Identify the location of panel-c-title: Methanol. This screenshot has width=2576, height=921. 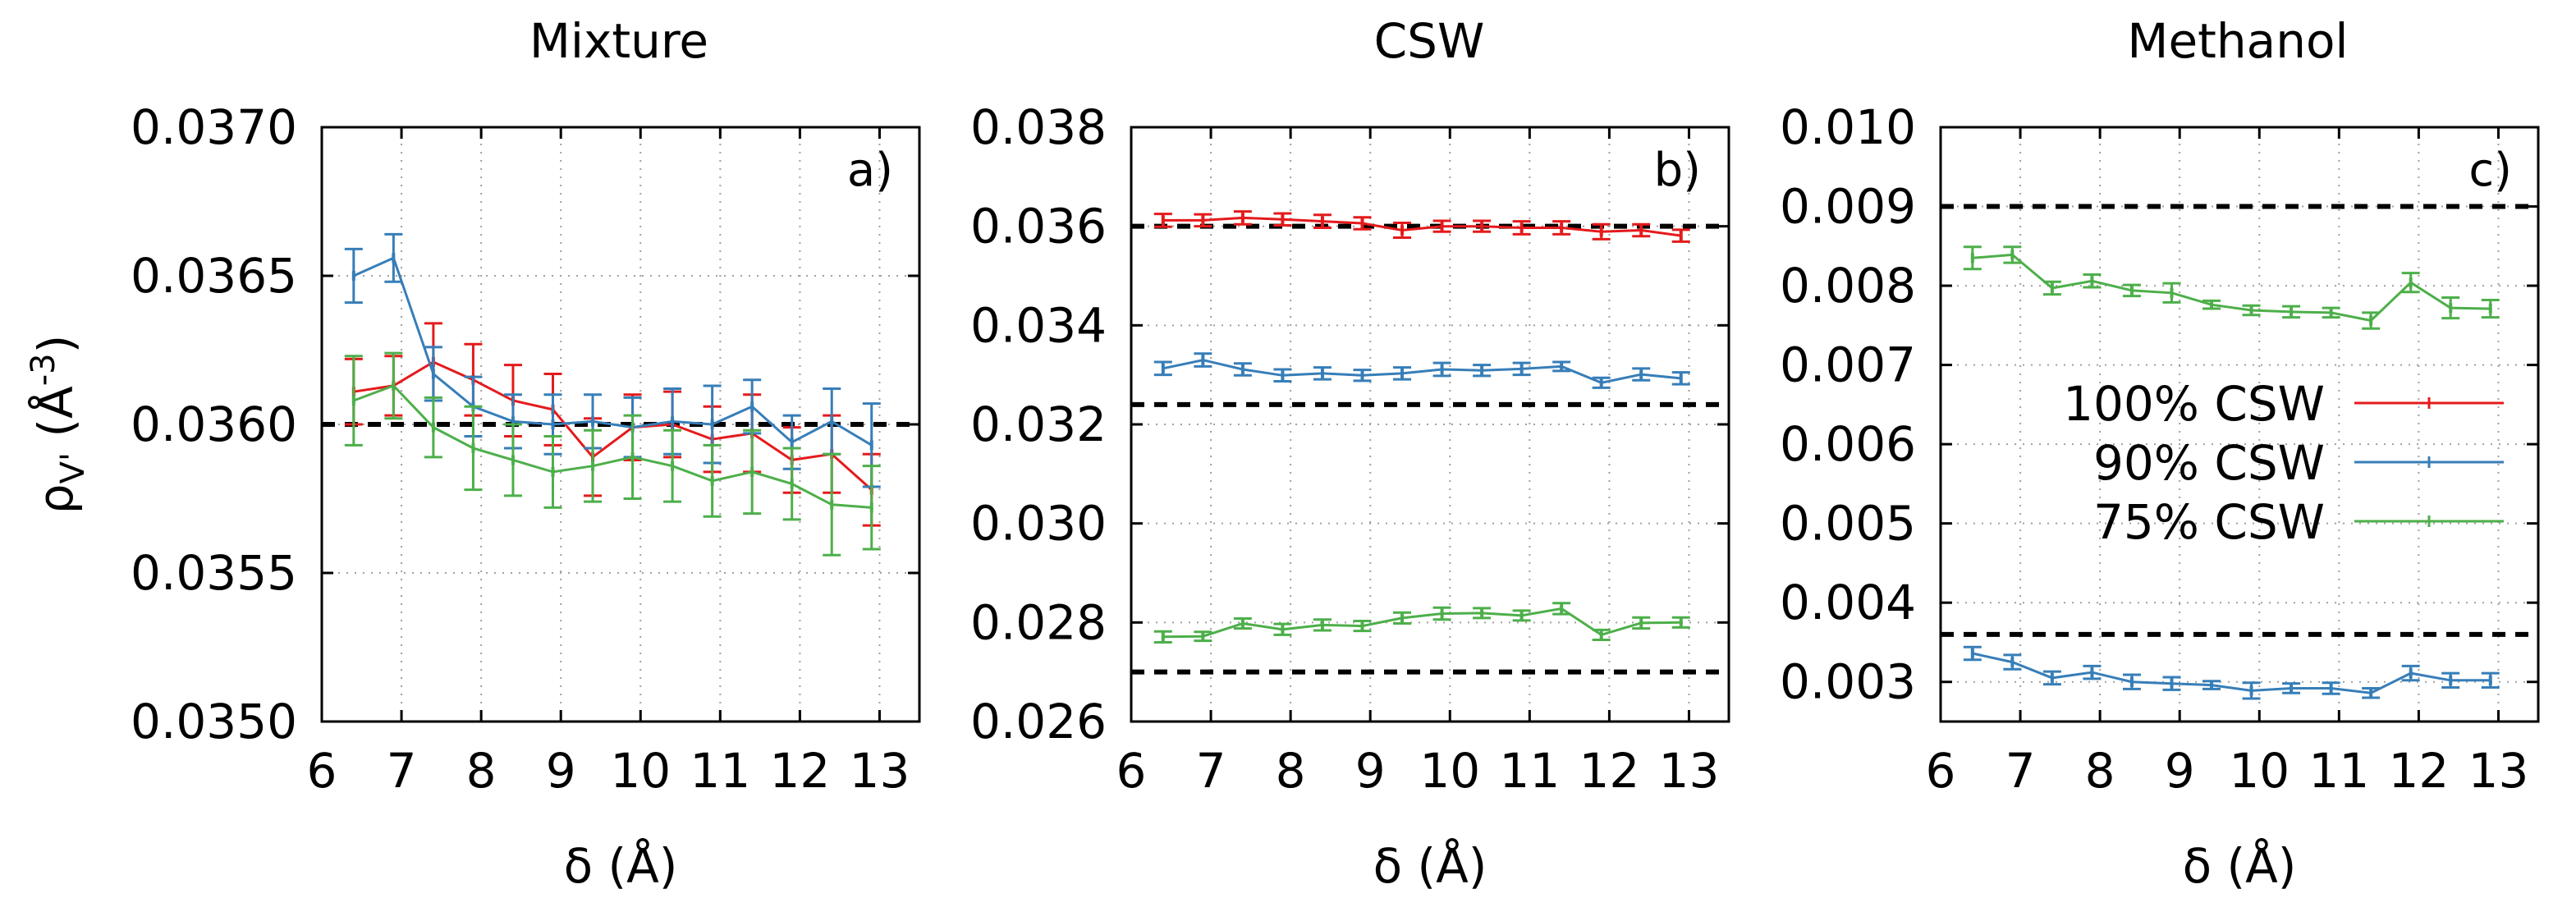
(2238, 41).